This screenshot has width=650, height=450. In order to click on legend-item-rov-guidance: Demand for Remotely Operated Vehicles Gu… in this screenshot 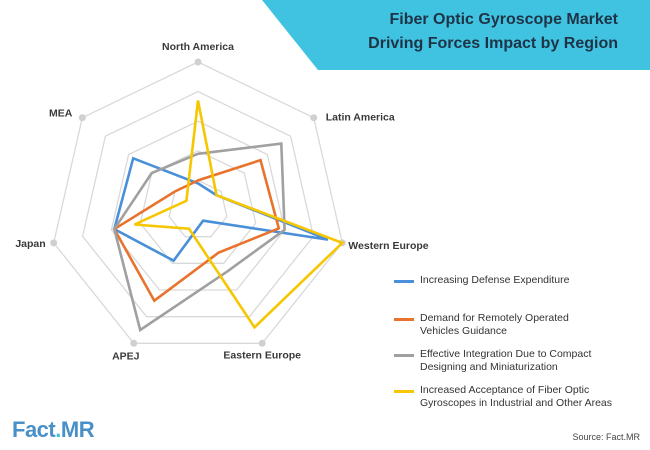, I will do `click(520, 325)`.